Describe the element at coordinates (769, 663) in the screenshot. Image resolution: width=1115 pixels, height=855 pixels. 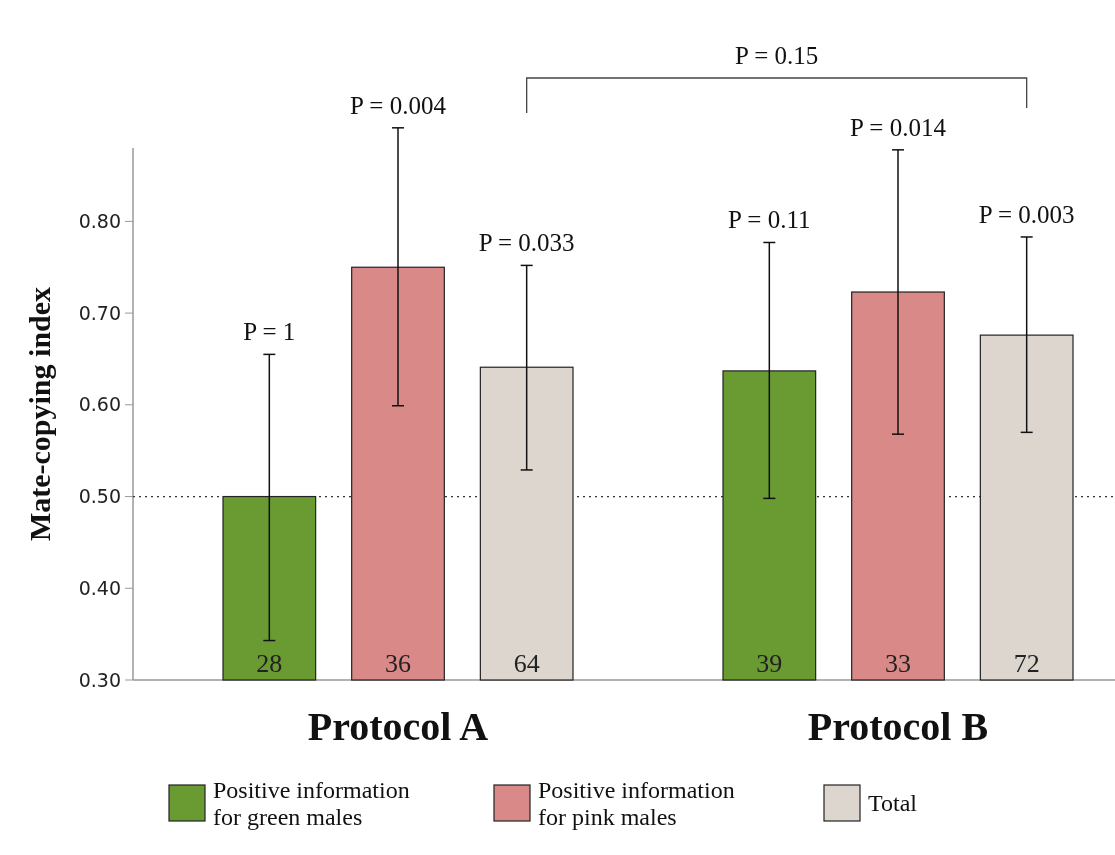
I see `annotation: 39` at that location.